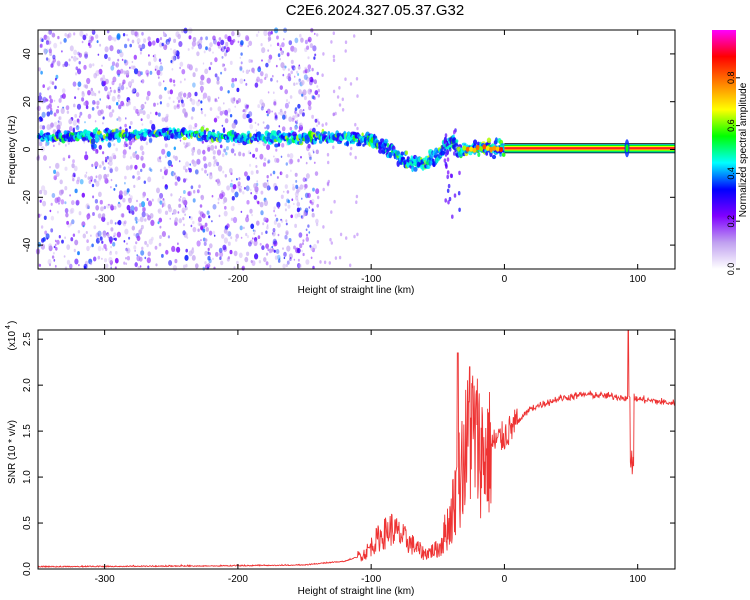 The height and width of the screenshot is (600, 750). What do you see at coordinates (452, 216) in the screenshot?
I see `ridge-streak` at bounding box center [452, 216].